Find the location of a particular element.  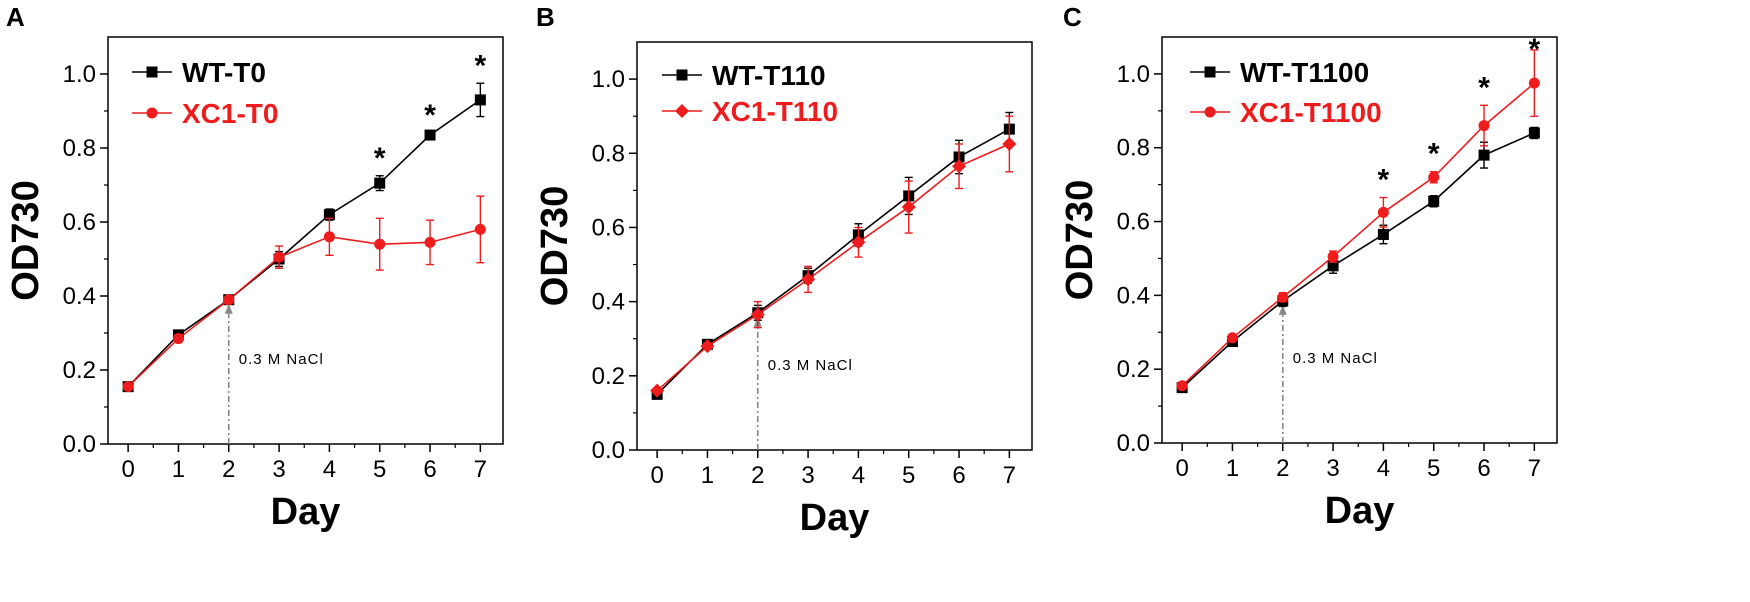

x-tick-label: 3 is located at coordinates (278, 469).